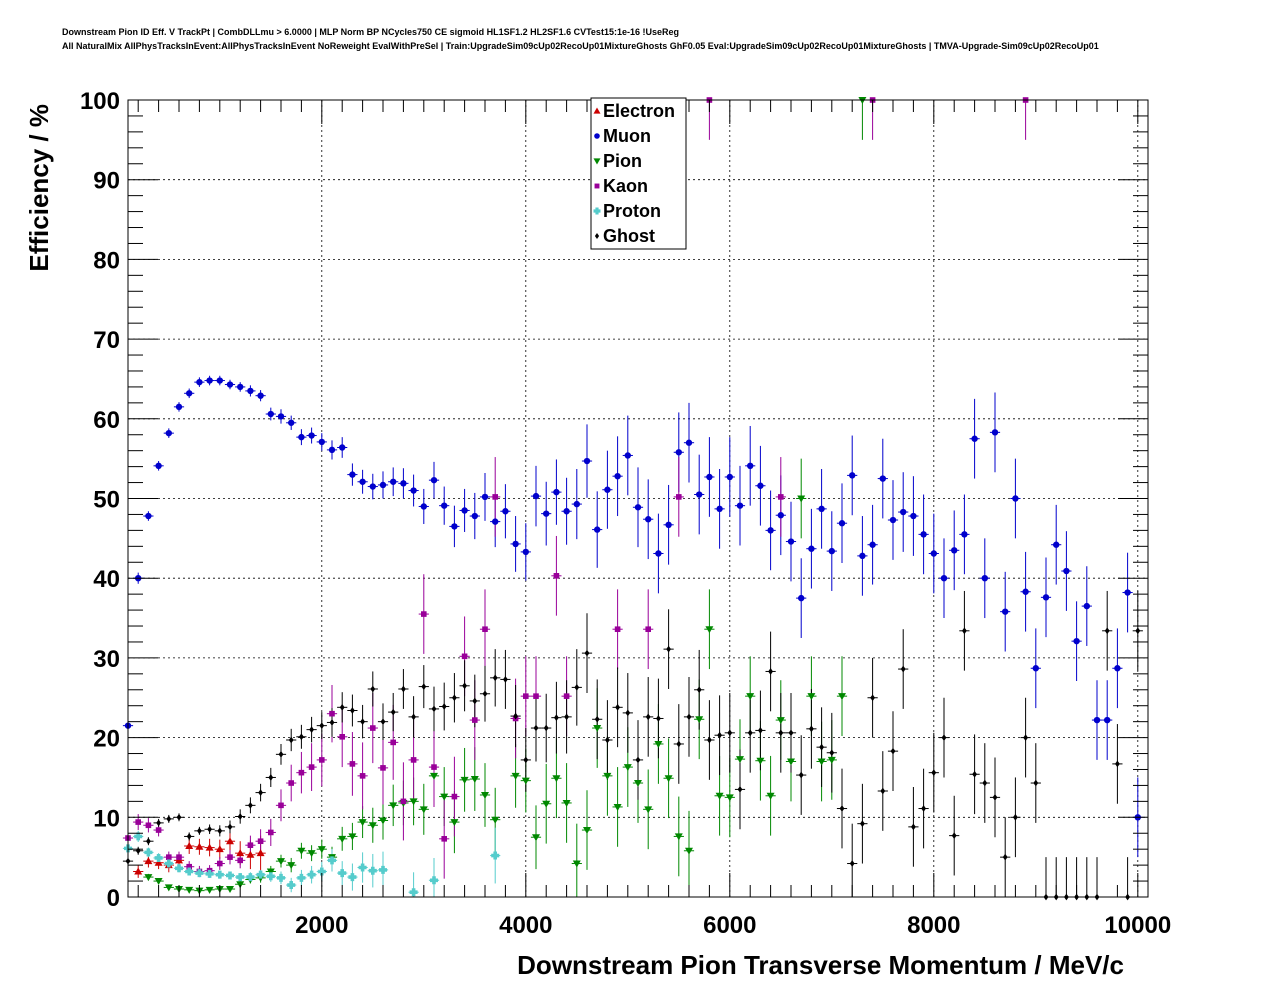 The width and height of the screenshot is (1276, 996). What do you see at coordinates (1137, 925) in the screenshot?
I see `x-tick-label: 10000` at bounding box center [1137, 925].